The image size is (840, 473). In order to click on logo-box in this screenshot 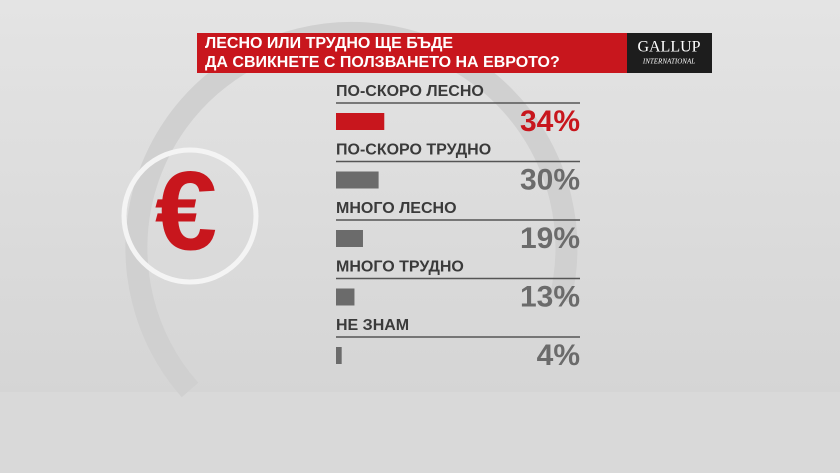, I will do `click(669, 53)`.